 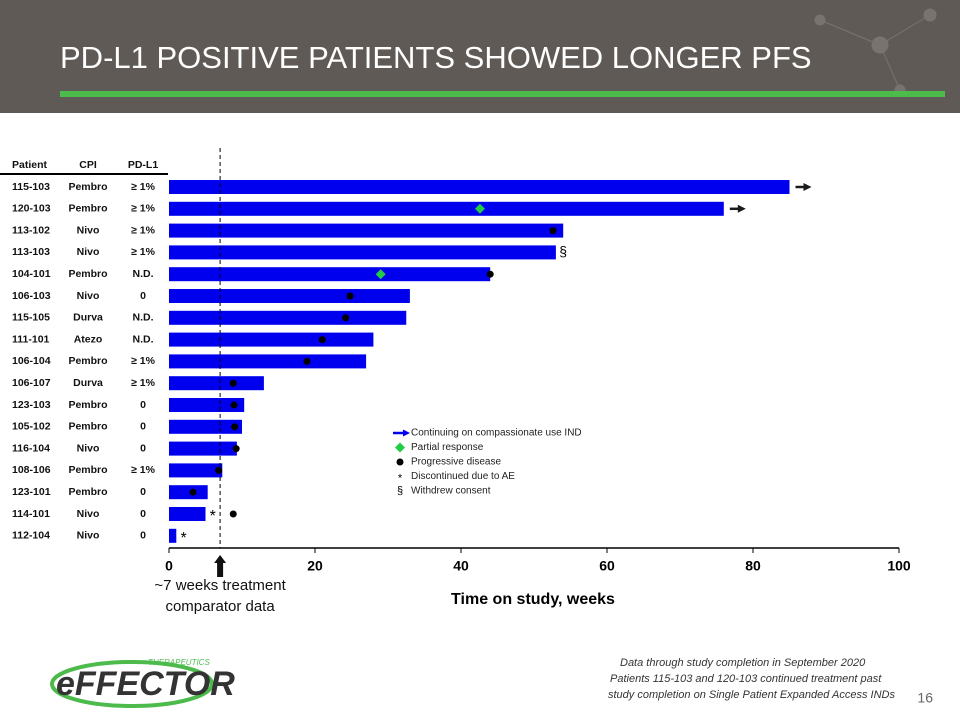 What do you see at coordinates (31, 187) in the screenshot?
I see `patient-id: 115-103` at bounding box center [31, 187].